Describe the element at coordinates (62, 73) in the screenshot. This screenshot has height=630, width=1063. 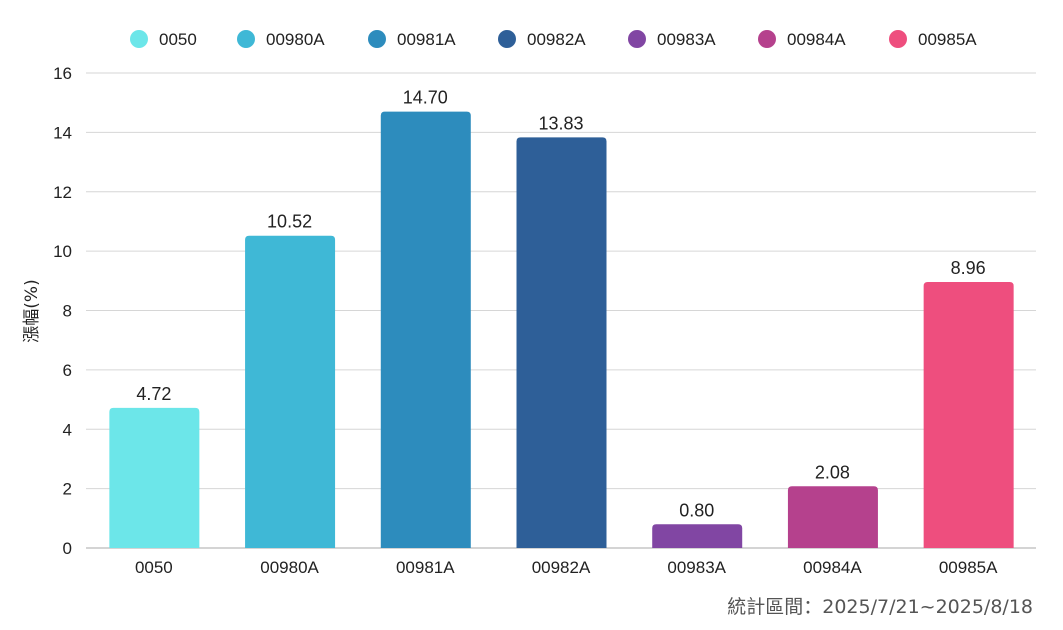
I see `y-tick-label: 16` at that location.